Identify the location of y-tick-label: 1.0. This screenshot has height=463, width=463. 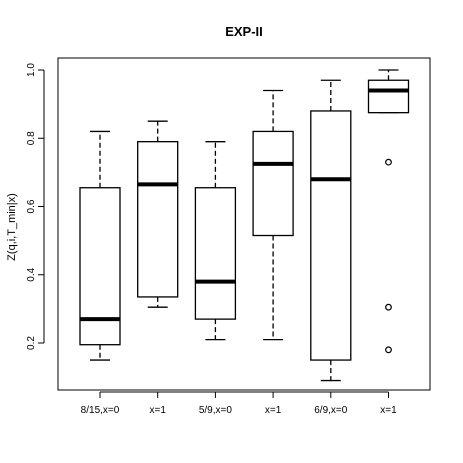
(31, 70).